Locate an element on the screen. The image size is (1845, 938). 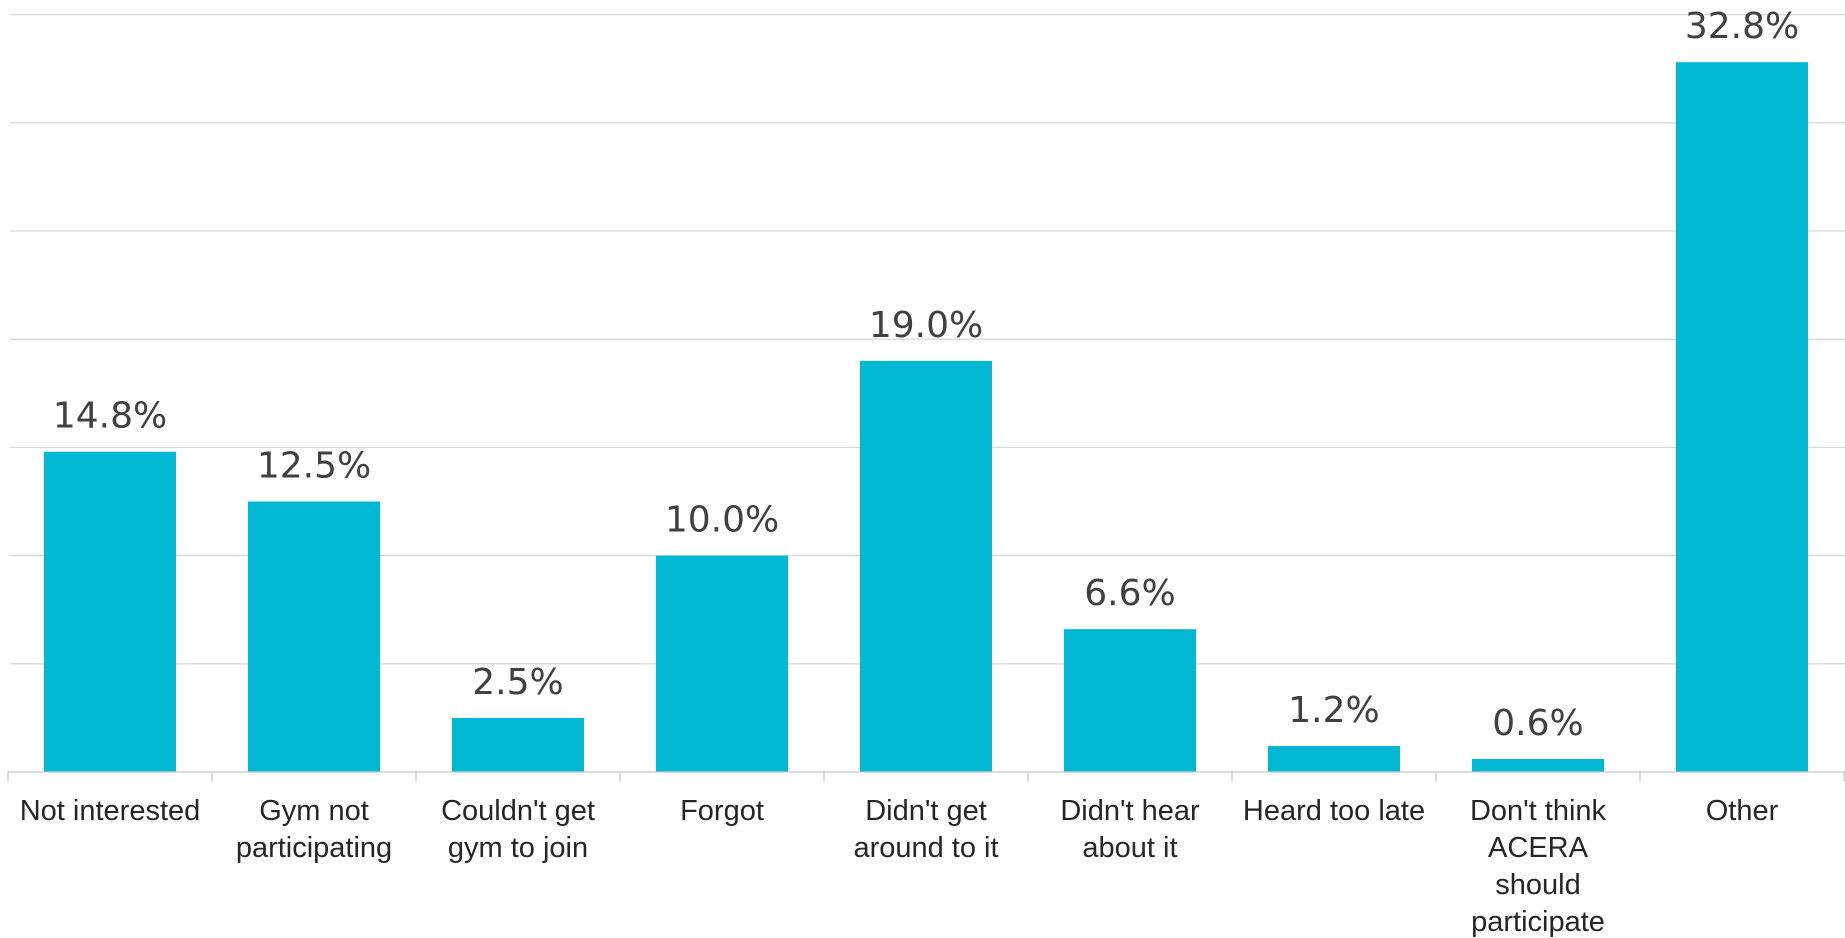
category-label: Not interested is located at coordinates (110, 811).